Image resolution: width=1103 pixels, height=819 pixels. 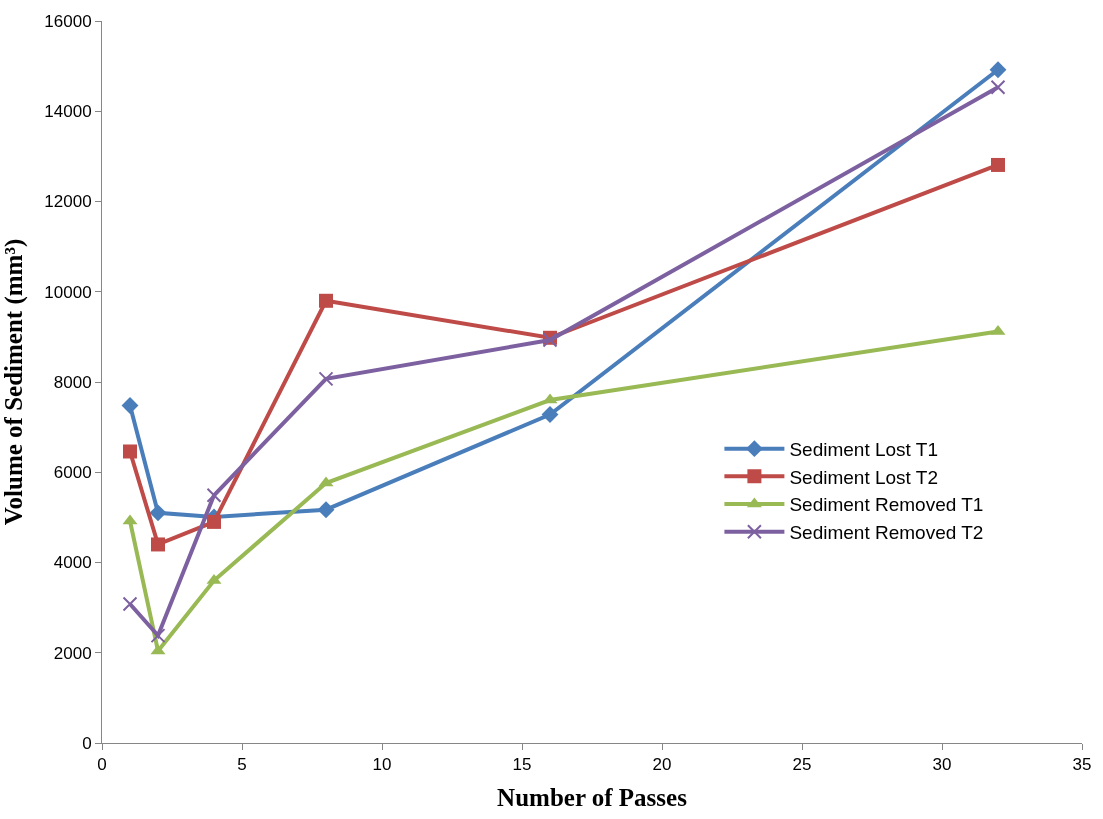 I want to click on x-tick-label: 20, so click(x=662, y=765).